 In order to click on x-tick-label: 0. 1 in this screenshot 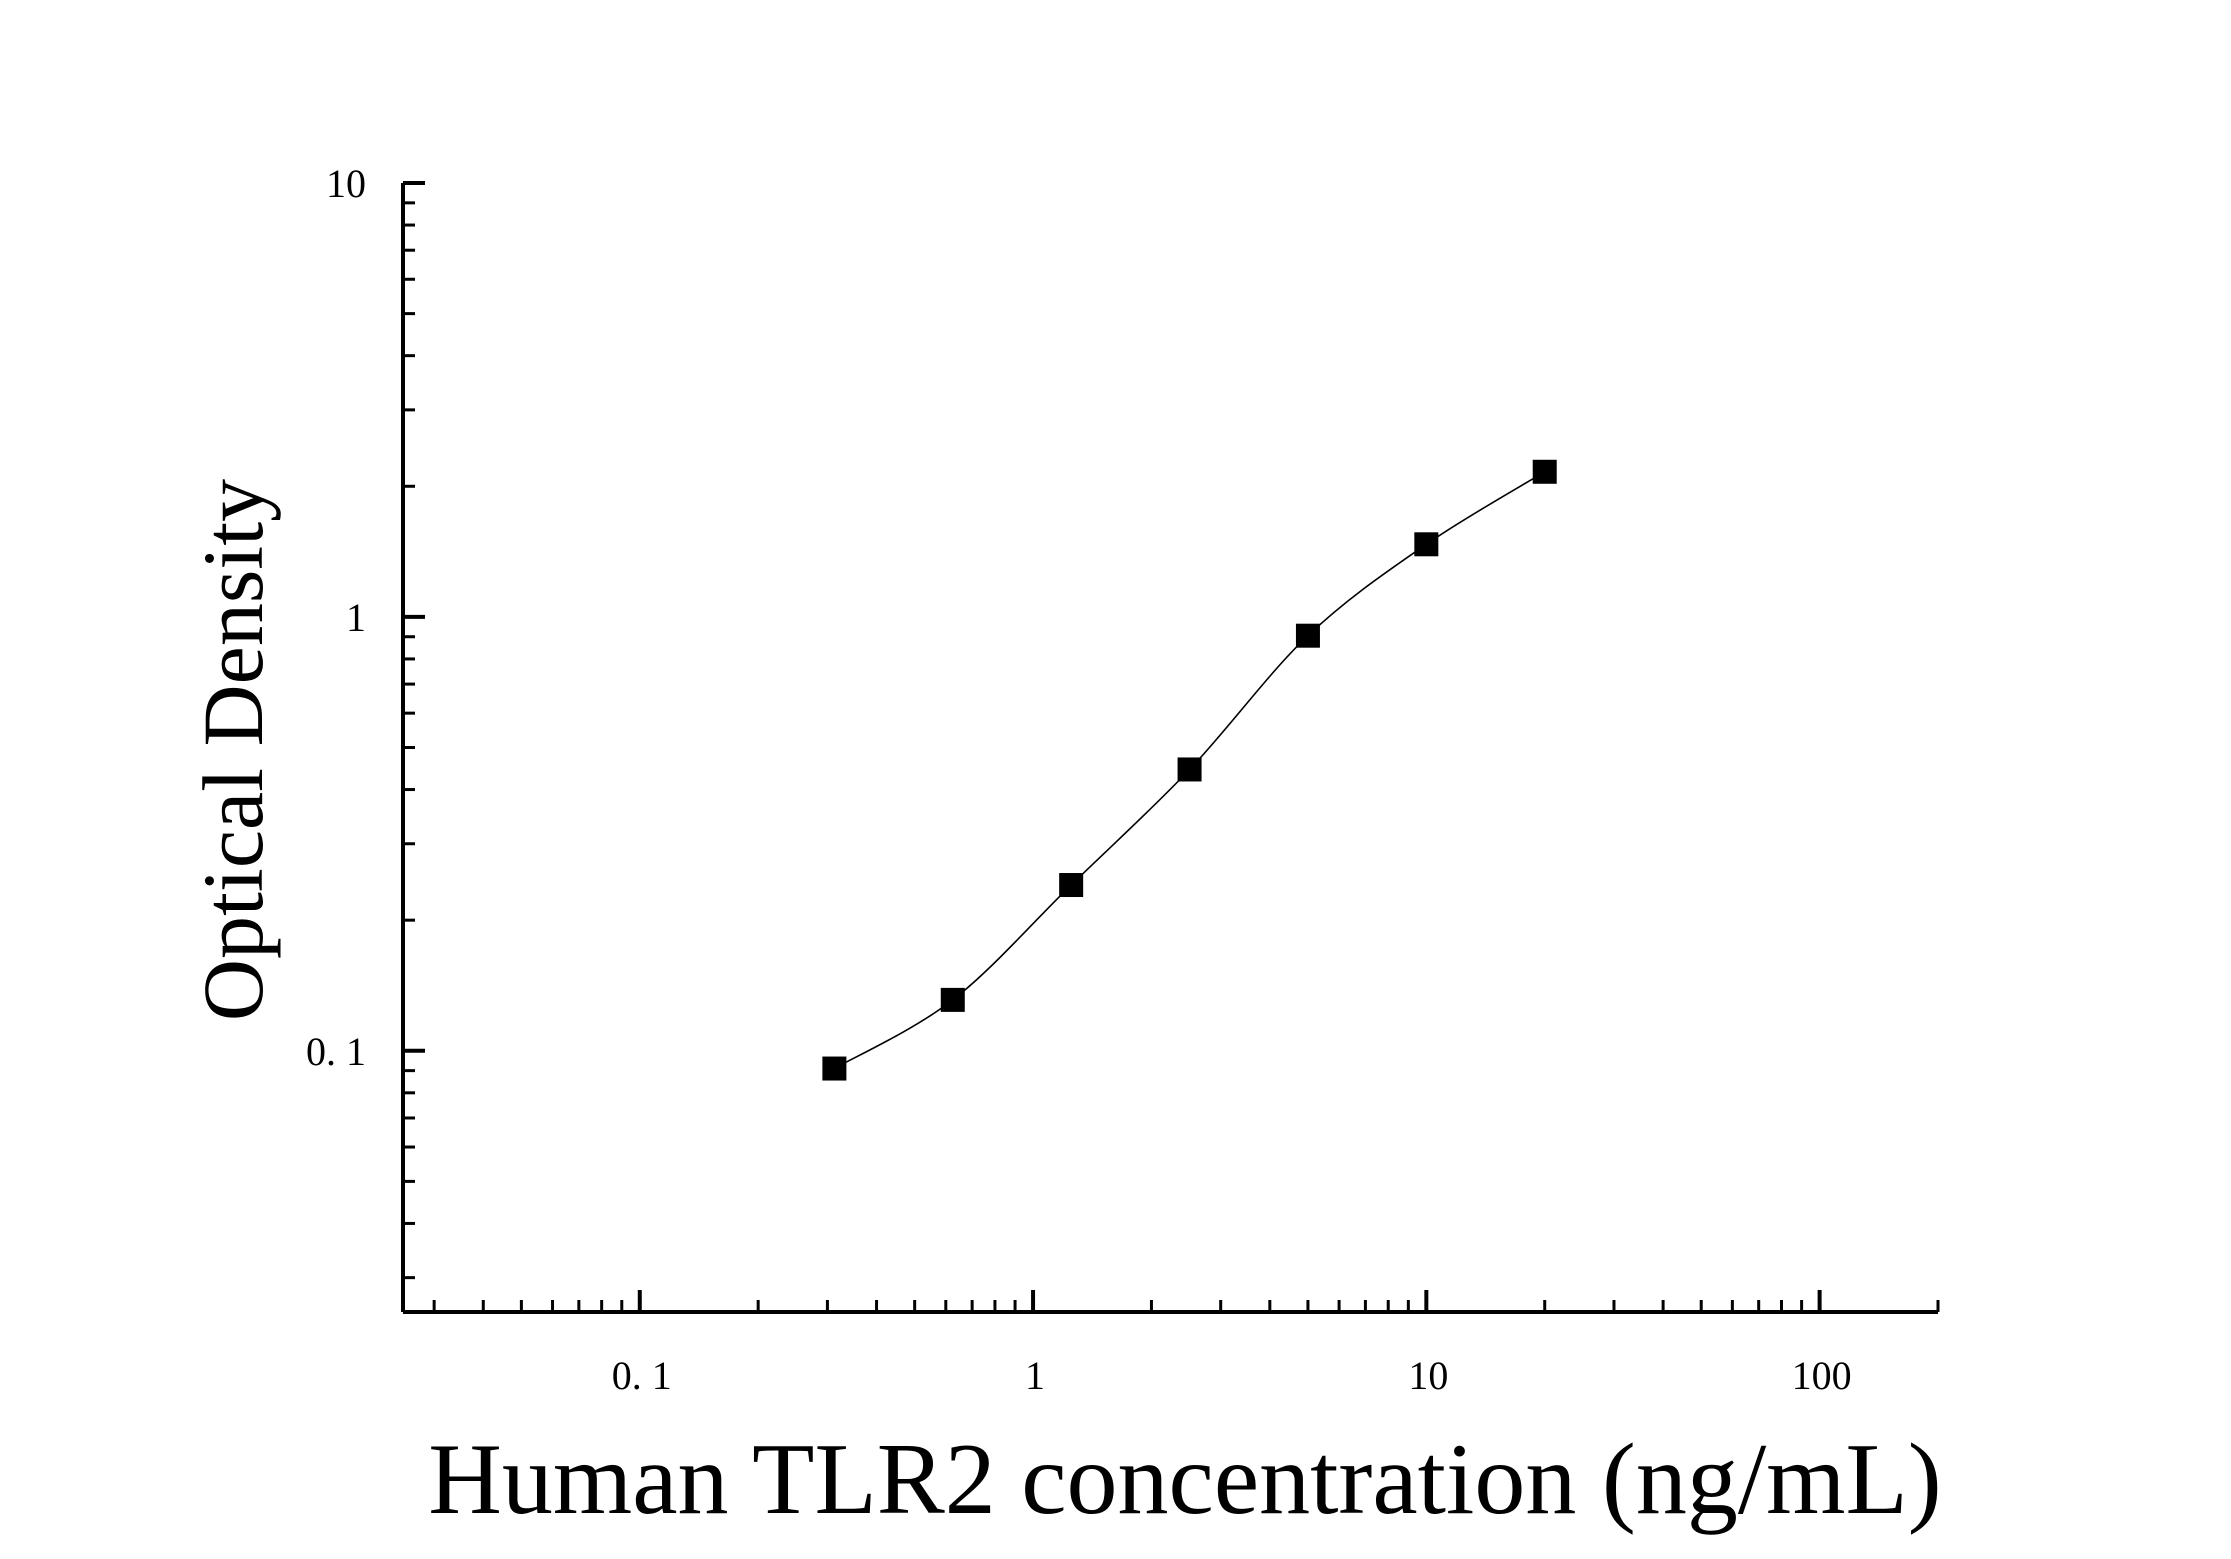, I will do `click(642, 1375)`.